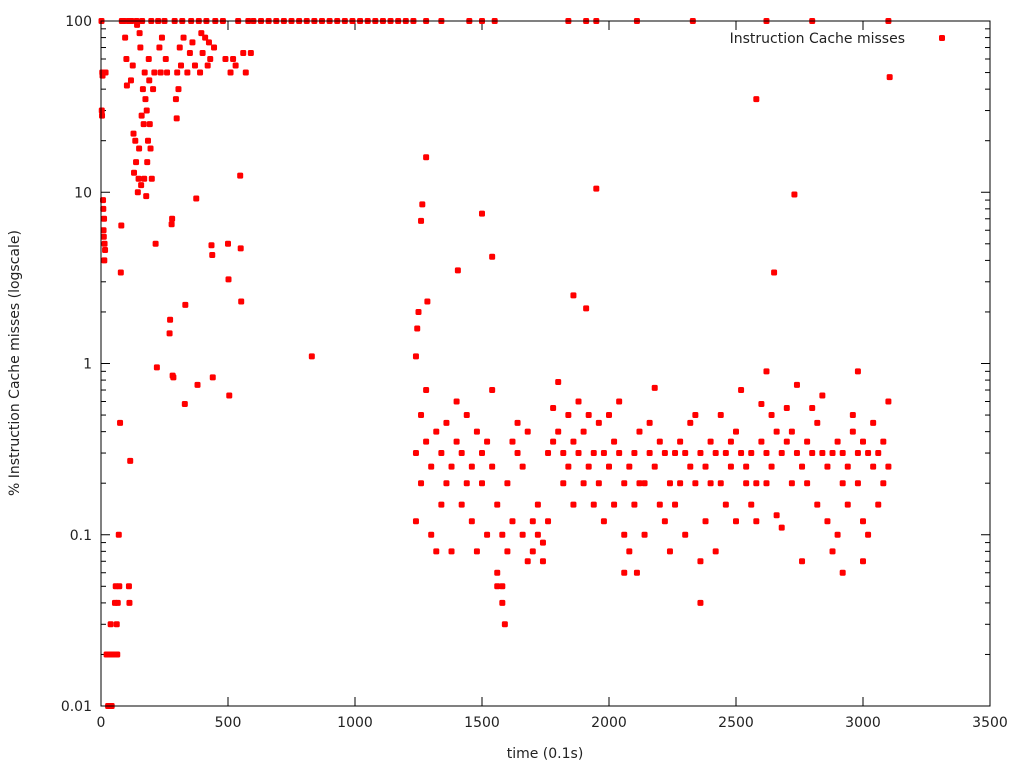  What do you see at coordinates (228, 723) in the screenshot?
I see `x-tick-label: 500` at bounding box center [228, 723].